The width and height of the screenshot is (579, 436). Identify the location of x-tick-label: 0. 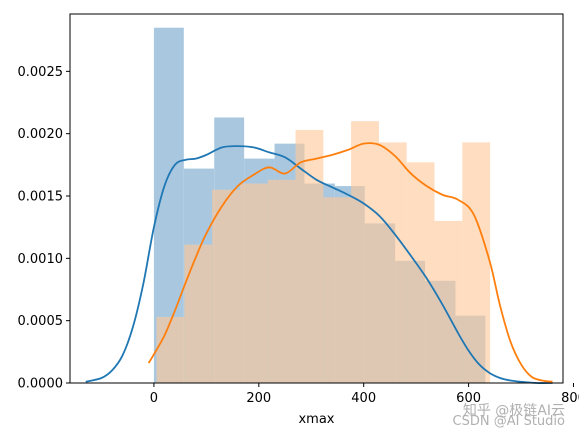
(154, 398).